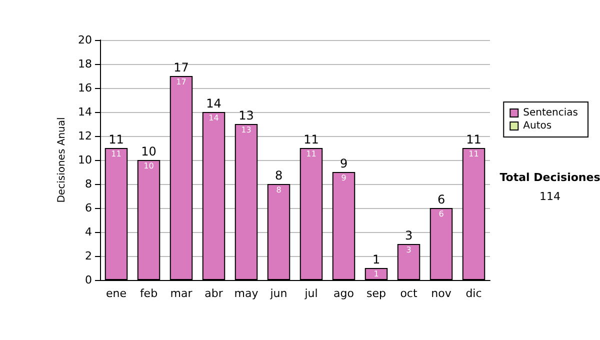 This screenshot has width=600, height=340. What do you see at coordinates (441, 214) in the screenshot?
I see `data-label: 6` at bounding box center [441, 214].